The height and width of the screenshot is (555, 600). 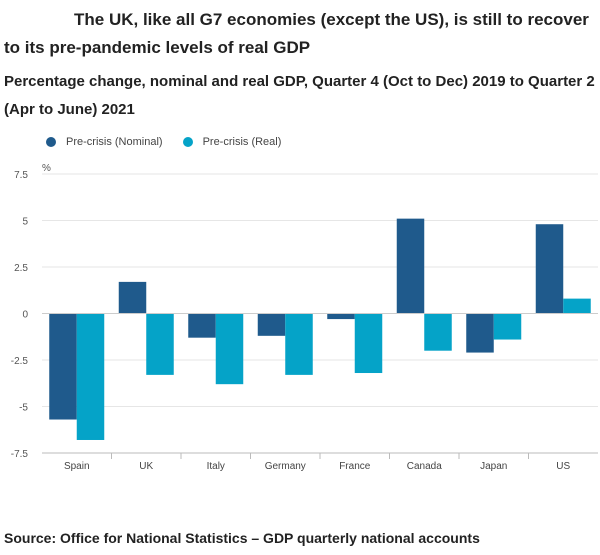 What do you see at coordinates (114, 142) in the screenshot?
I see `legend-label-nominal: Pre-crisis (Nominal)` at bounding box center [114, 142].